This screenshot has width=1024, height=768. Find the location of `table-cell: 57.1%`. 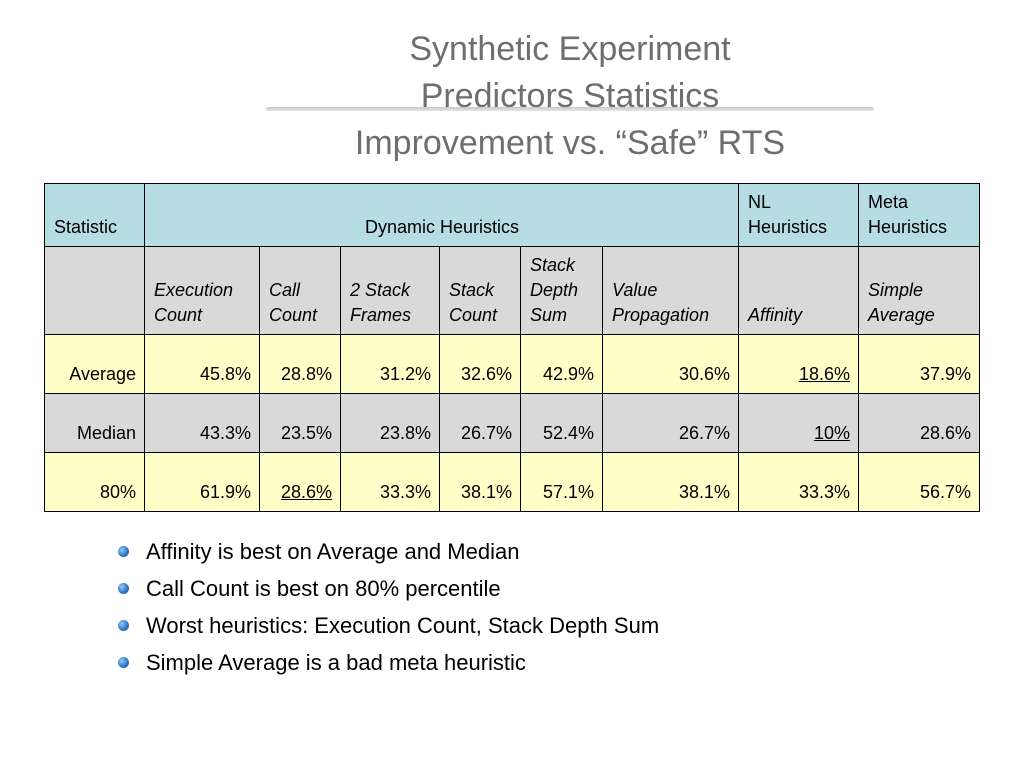

table-cell: 57.1% is located at coordinates (561, 482).